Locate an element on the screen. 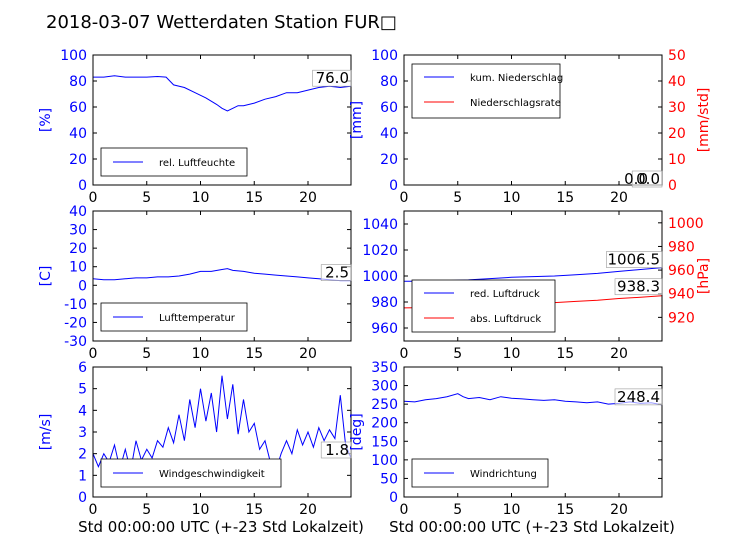  legend-label: Lufttemperatur is located at coordinates (197, 318).